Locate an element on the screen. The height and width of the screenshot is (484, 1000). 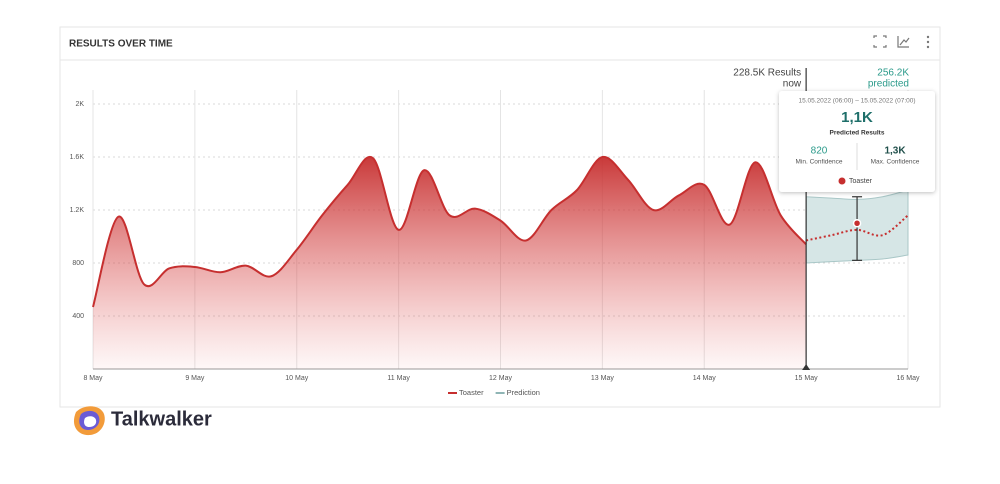
x-tick-label: 11 May is located at coordinates (398, 378).